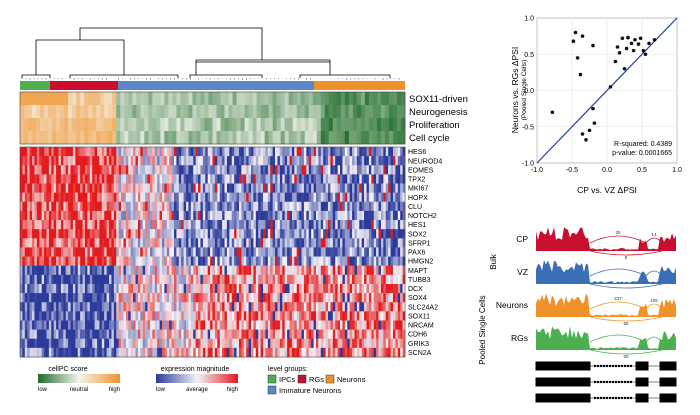 This screenshot has width=700, height=415. I want to click on legend-cellpc-title: cellPC score, so click(67, 369).